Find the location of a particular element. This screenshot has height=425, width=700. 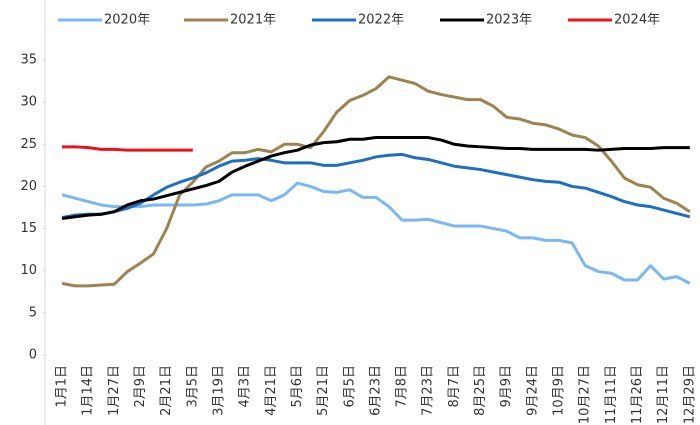

y-tick-label: 30 is located at coordinates (28, 102).